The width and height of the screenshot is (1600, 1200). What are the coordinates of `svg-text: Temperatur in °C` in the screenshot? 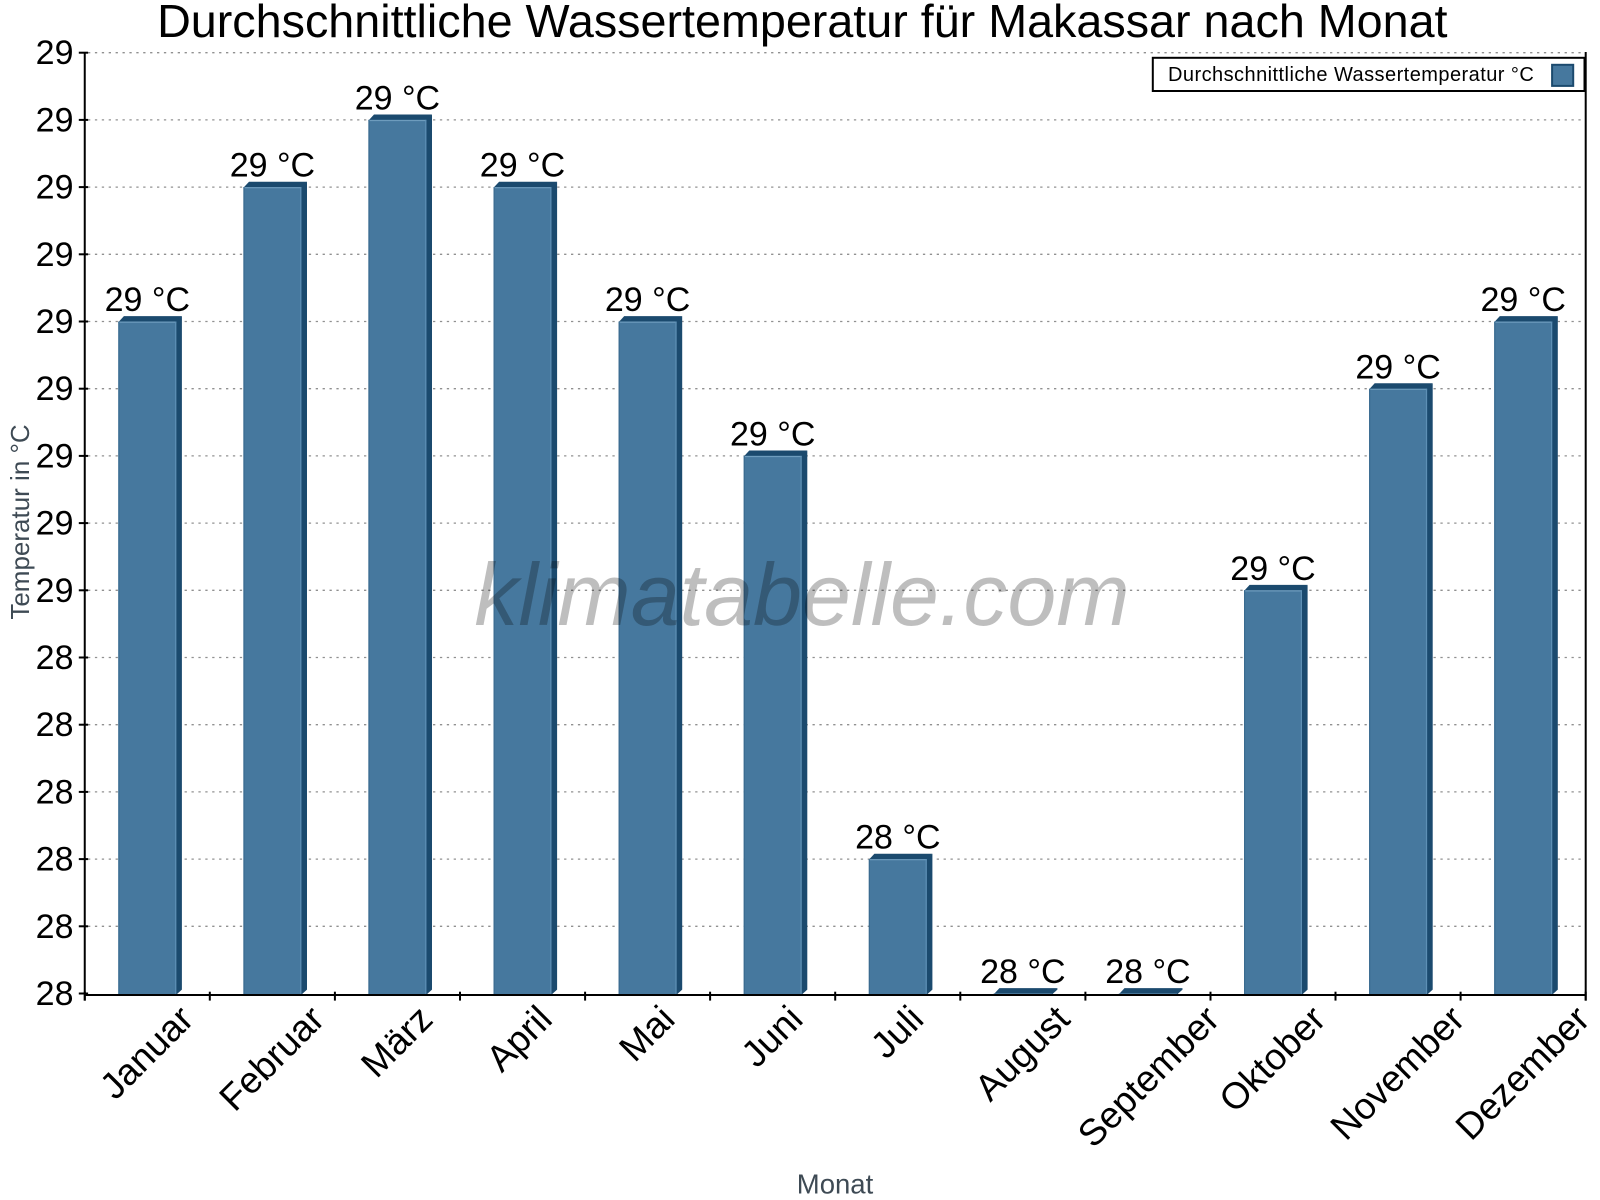 It's located at (20, 521).